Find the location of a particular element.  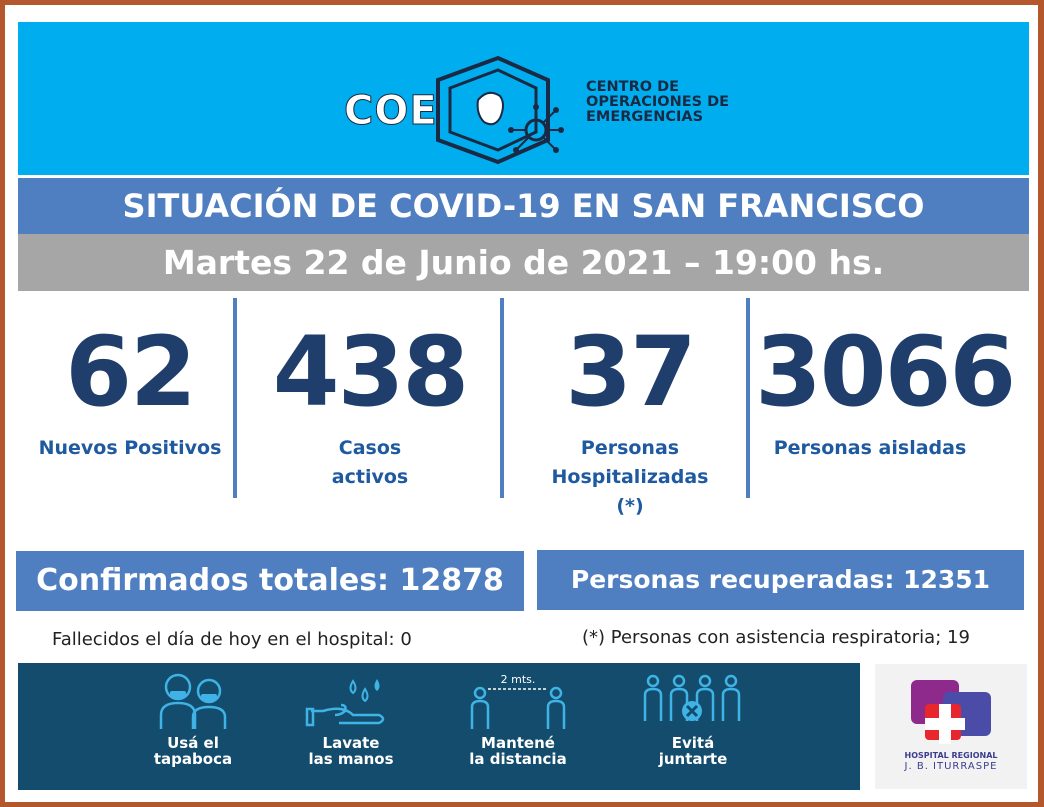

virus-map-icon is located at coordinates (500, 110).